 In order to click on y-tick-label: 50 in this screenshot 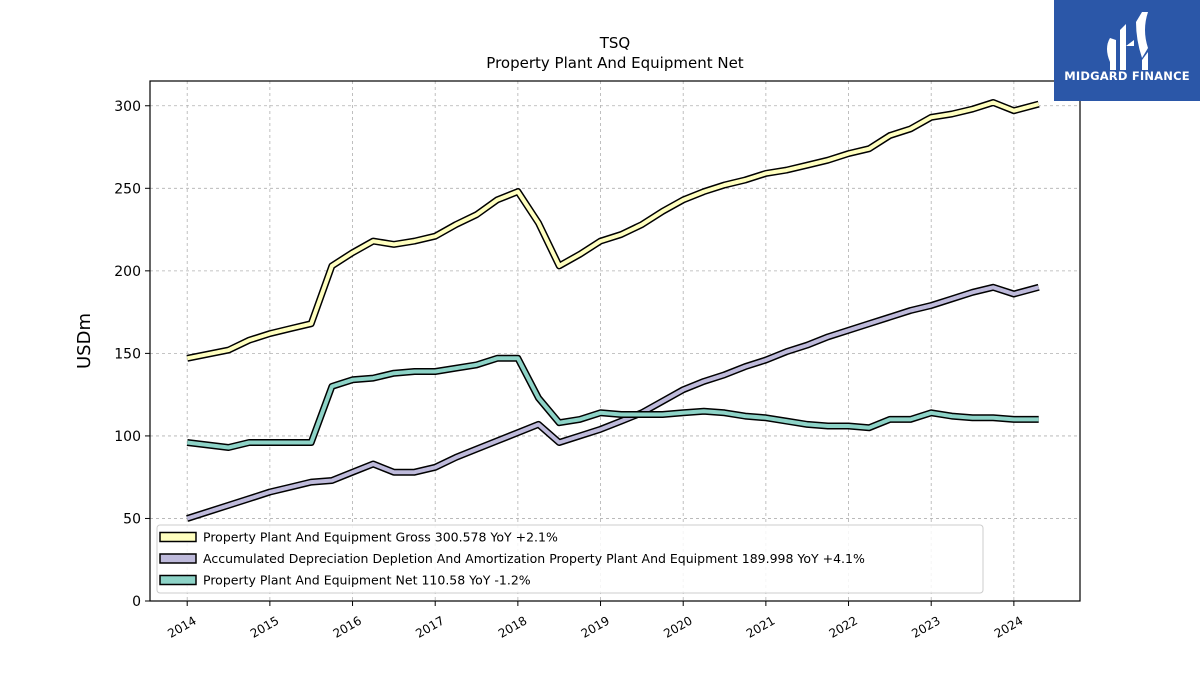, I will do `click(132, 519)`.